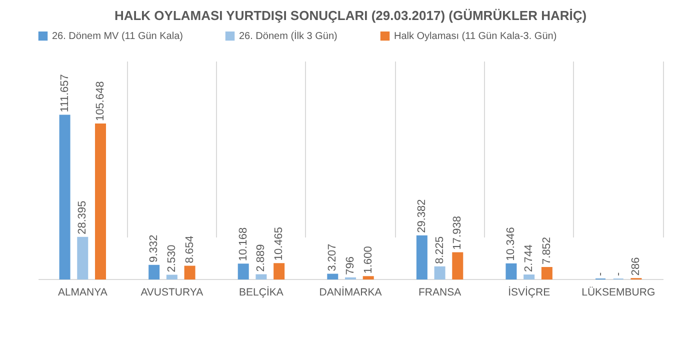  I want to click on data-label: 29.382, so click(422, 216).